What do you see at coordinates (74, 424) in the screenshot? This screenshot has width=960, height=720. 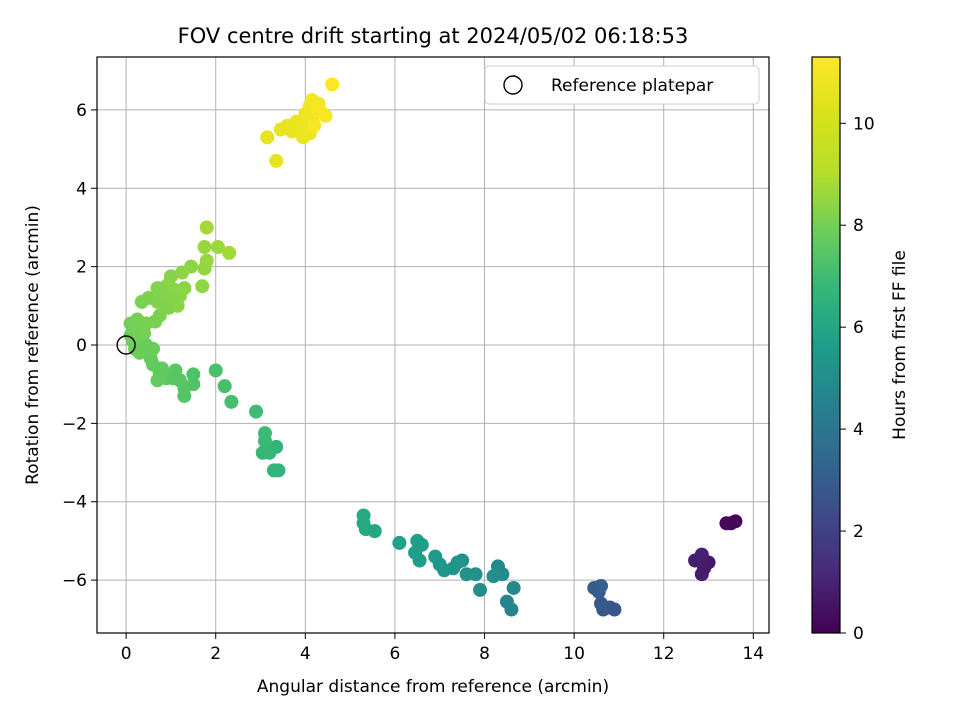 I see `y-tick-label: −2` at bounding box center [74, 424].